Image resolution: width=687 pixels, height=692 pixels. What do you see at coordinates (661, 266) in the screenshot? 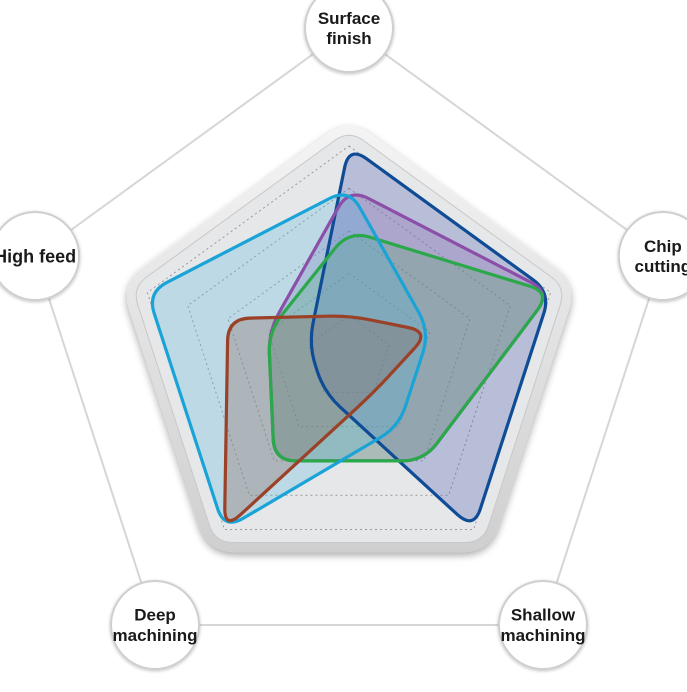
I see `axis-label-text: cutting` at bounding box center [661, 266].